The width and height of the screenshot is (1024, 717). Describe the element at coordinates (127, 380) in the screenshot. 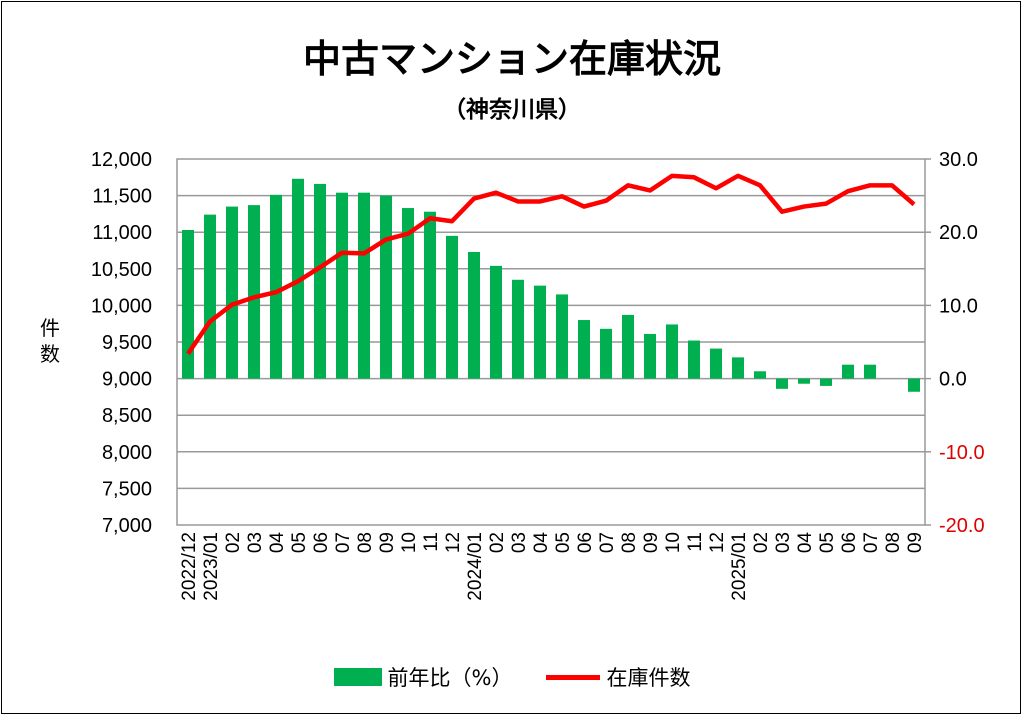

I see `left-tick-label: 9,000` at that location.